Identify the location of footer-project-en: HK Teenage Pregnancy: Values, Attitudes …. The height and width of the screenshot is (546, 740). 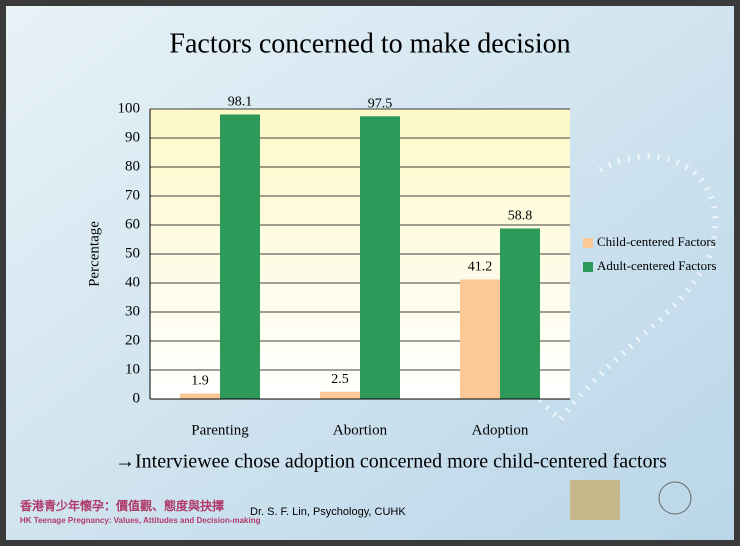
(140, 520).